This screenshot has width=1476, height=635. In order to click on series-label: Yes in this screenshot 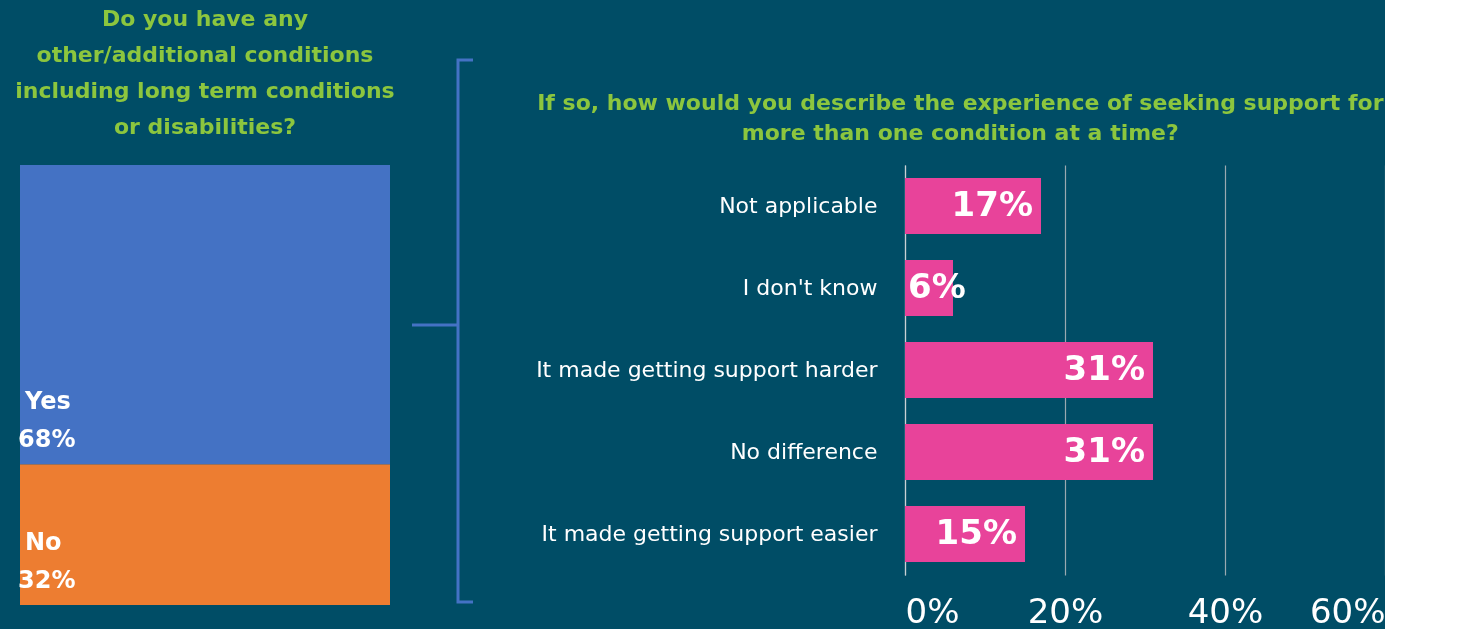, I will do `click(47, 401)`.